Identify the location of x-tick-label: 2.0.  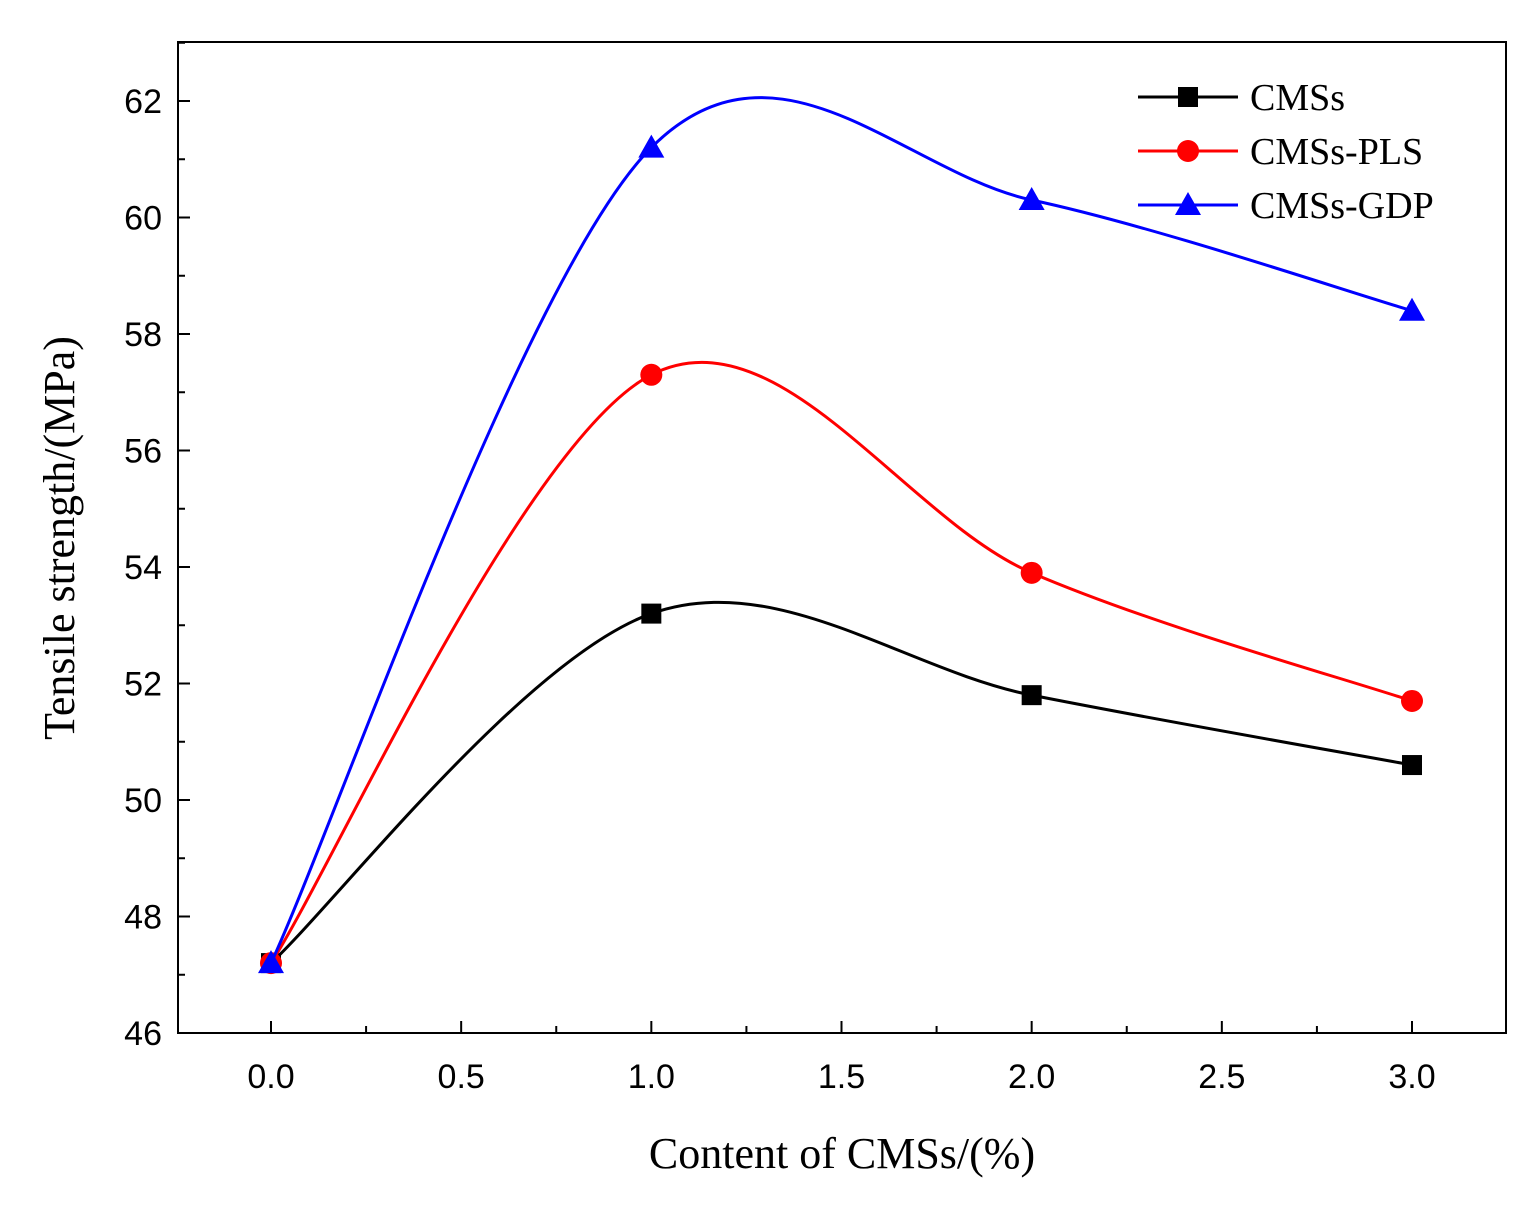
(1031, 1077).